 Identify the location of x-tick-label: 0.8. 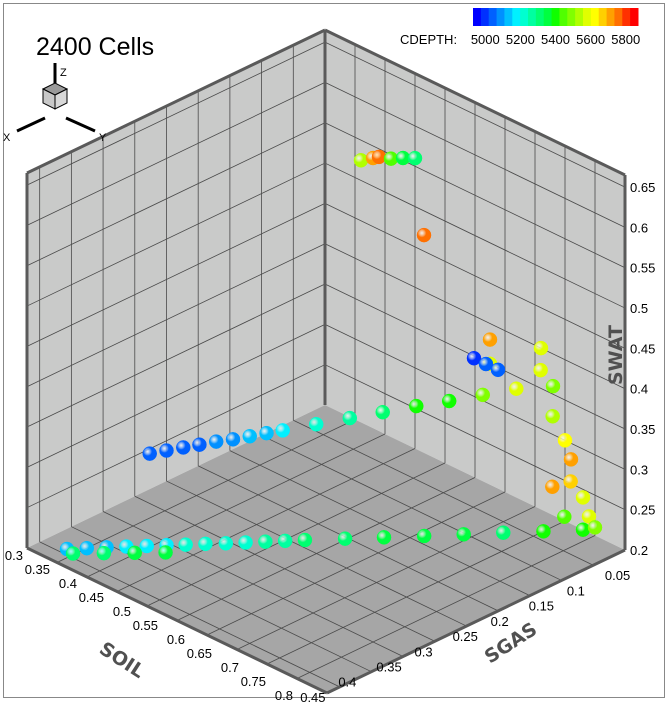
(284, 695).